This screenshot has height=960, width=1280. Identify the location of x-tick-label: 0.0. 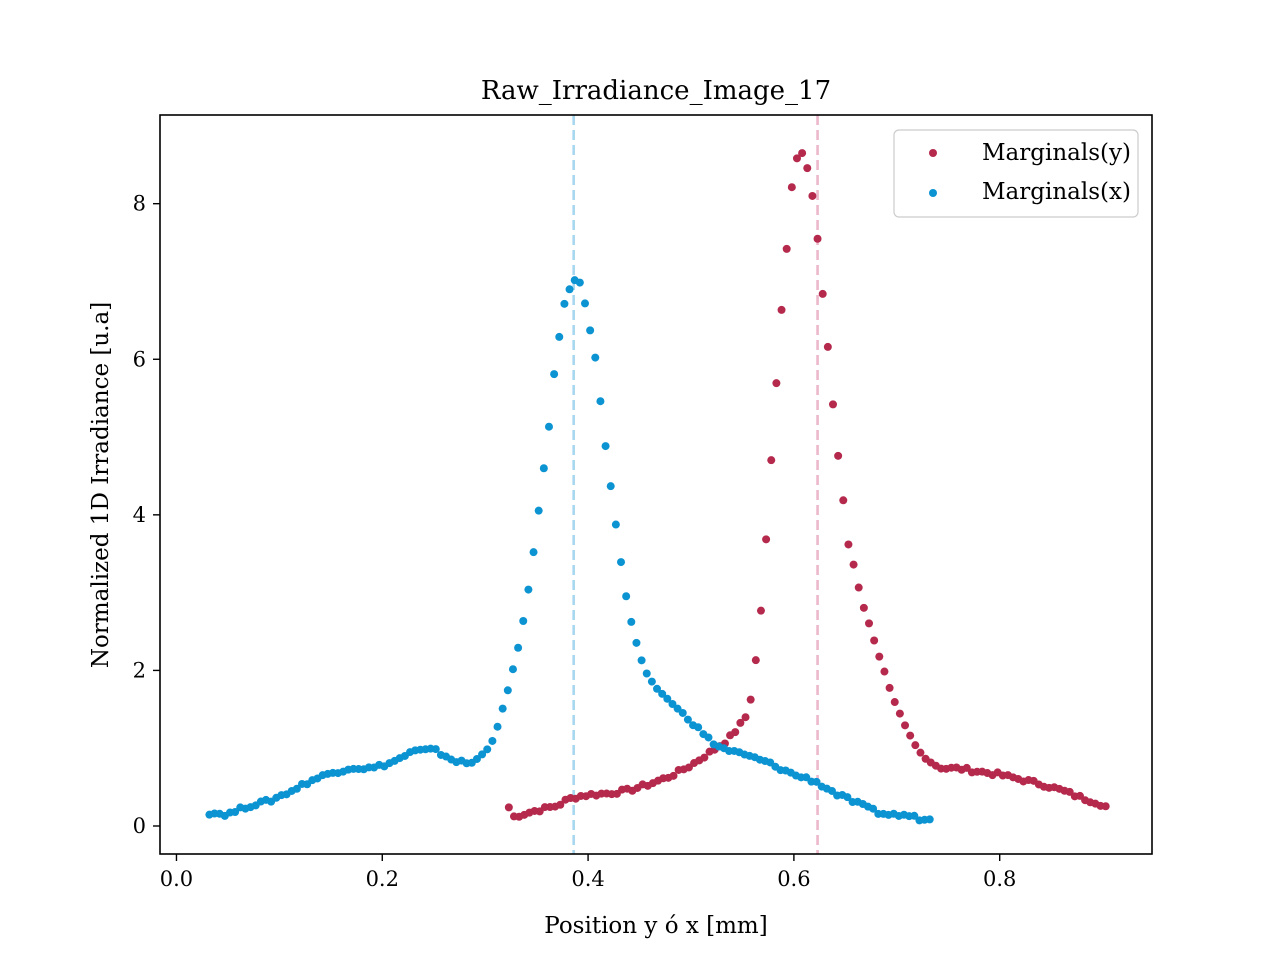
(176, 879).